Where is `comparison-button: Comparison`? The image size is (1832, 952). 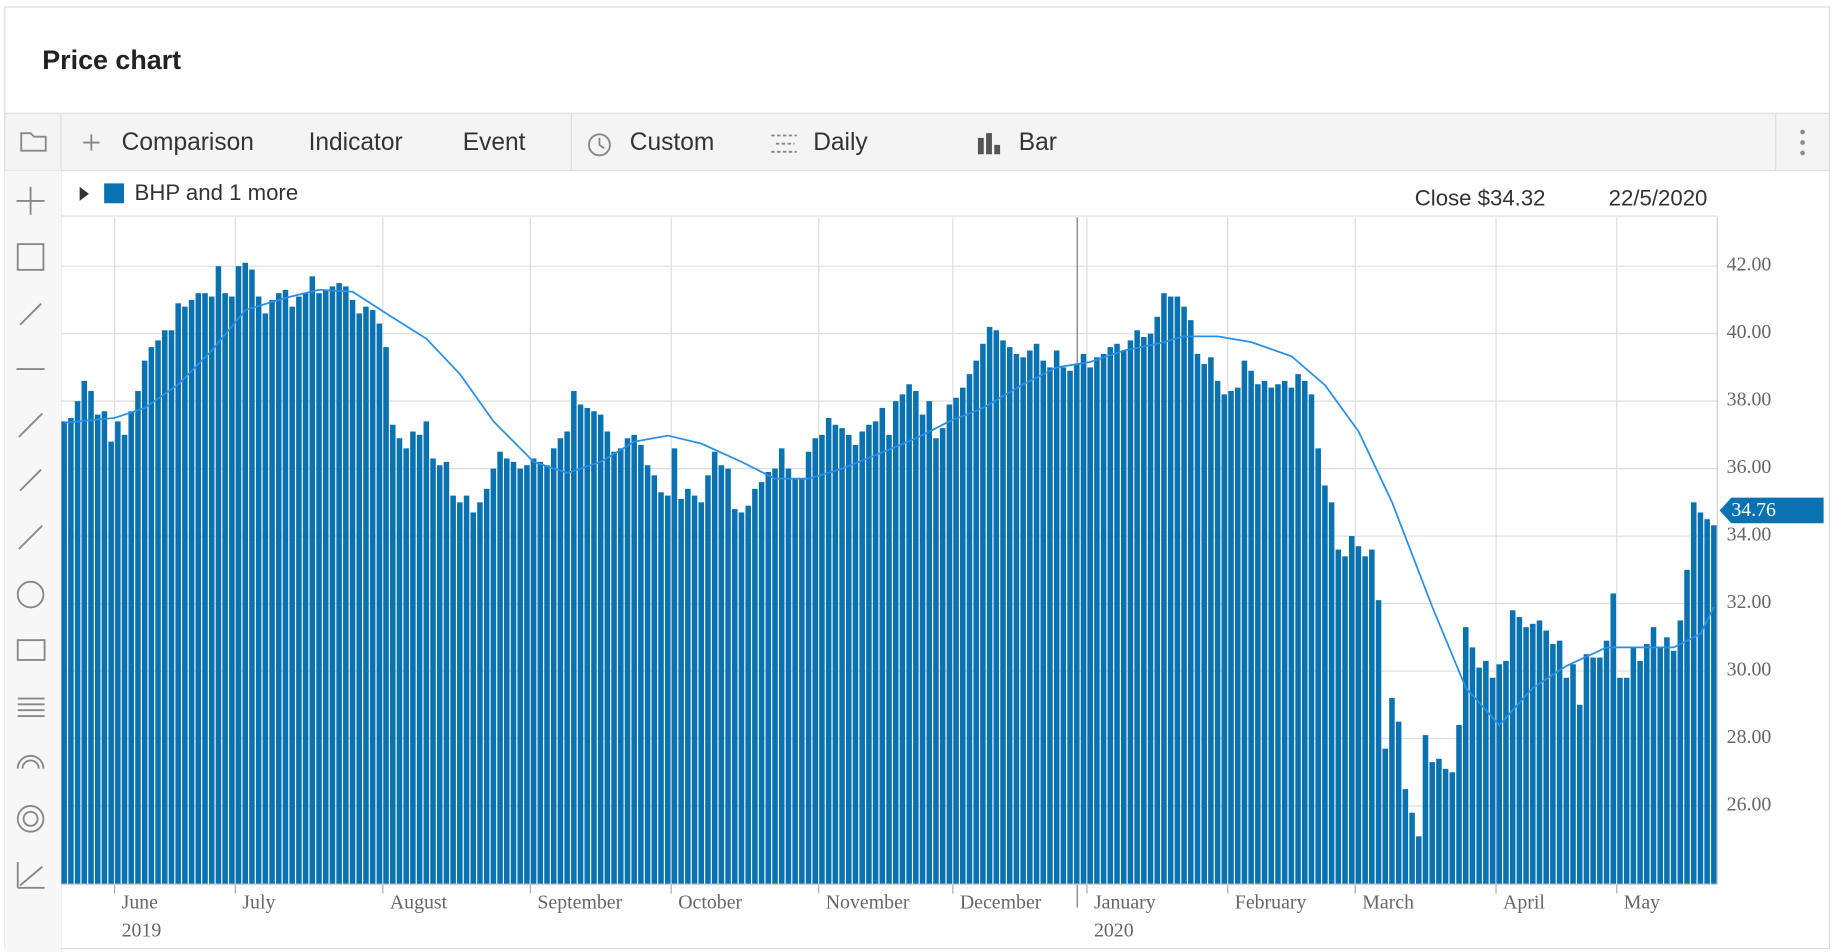 comparison-button: Comparison is located at coordinates (188, 142).